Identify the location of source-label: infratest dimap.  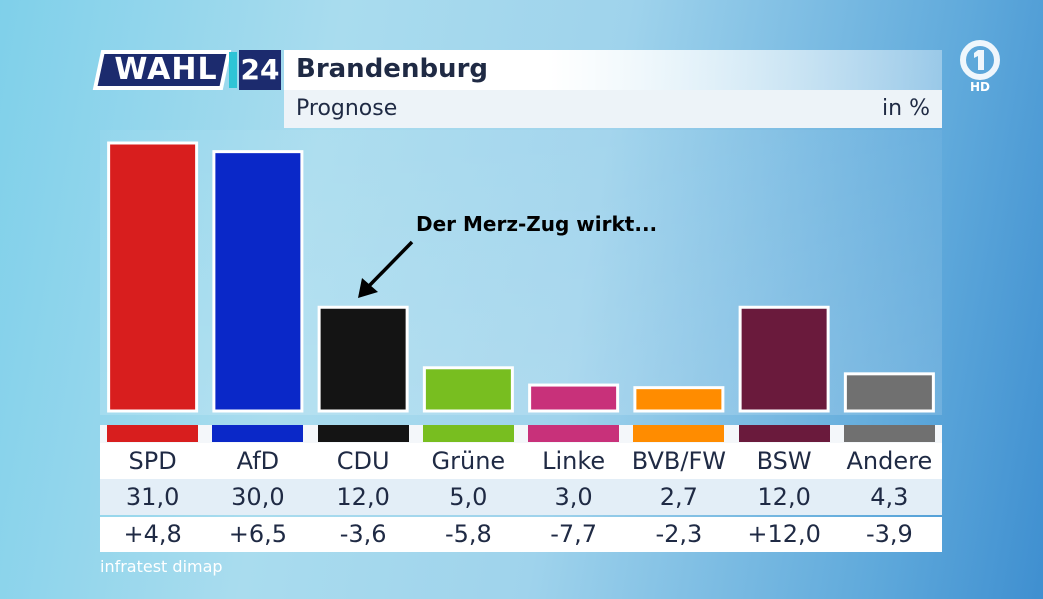
(161, 566).